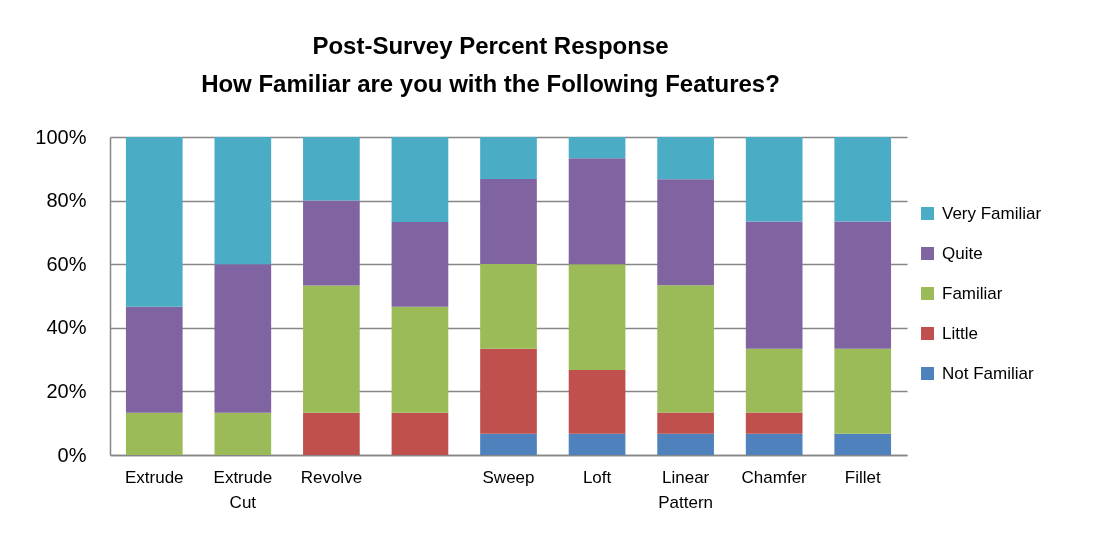 This screenshot has height=535, width=1093. What do you see at coordinates (508, 477) in the screenshot?
I see `x-tick-label: Sweep` at bounding box center [508, 477].